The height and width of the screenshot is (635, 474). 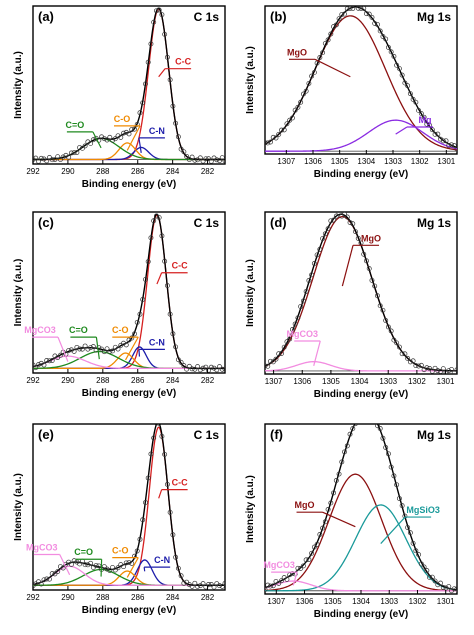 I want to click on annotation-mgo: MgO, so click(x=297, y=52).